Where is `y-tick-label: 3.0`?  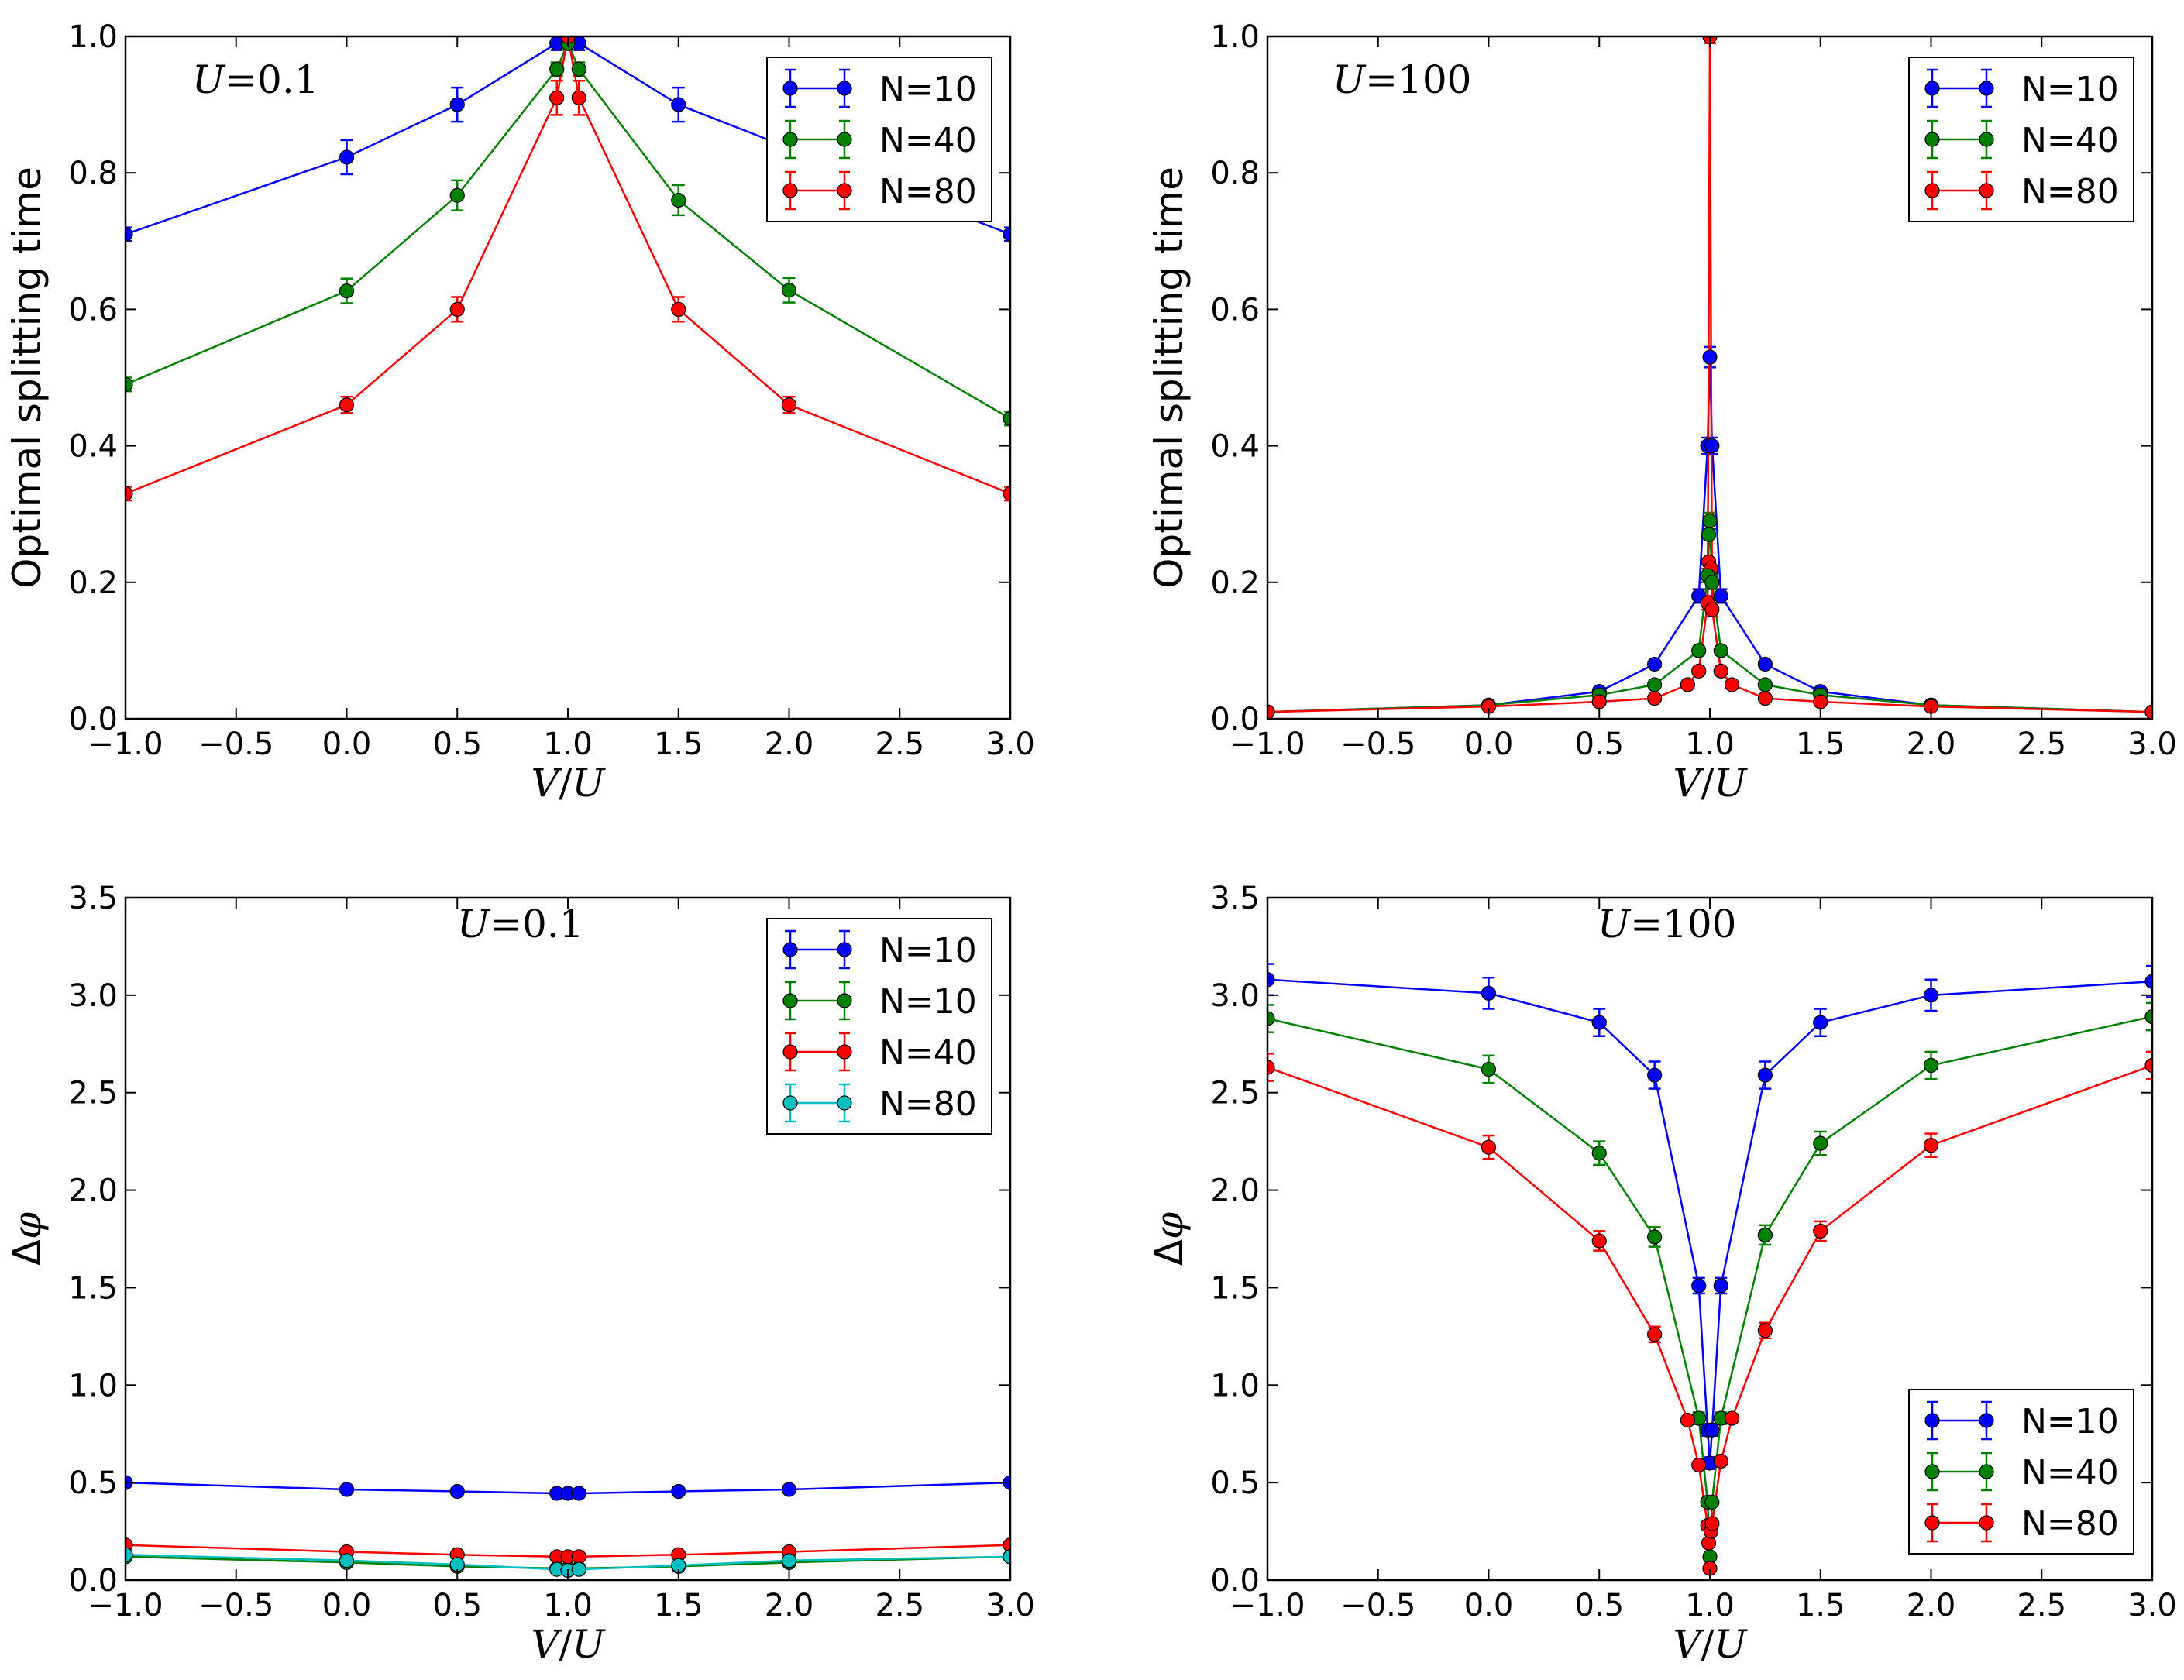
y-tick-label: 3.0 is located at coordinates (1235, 996).